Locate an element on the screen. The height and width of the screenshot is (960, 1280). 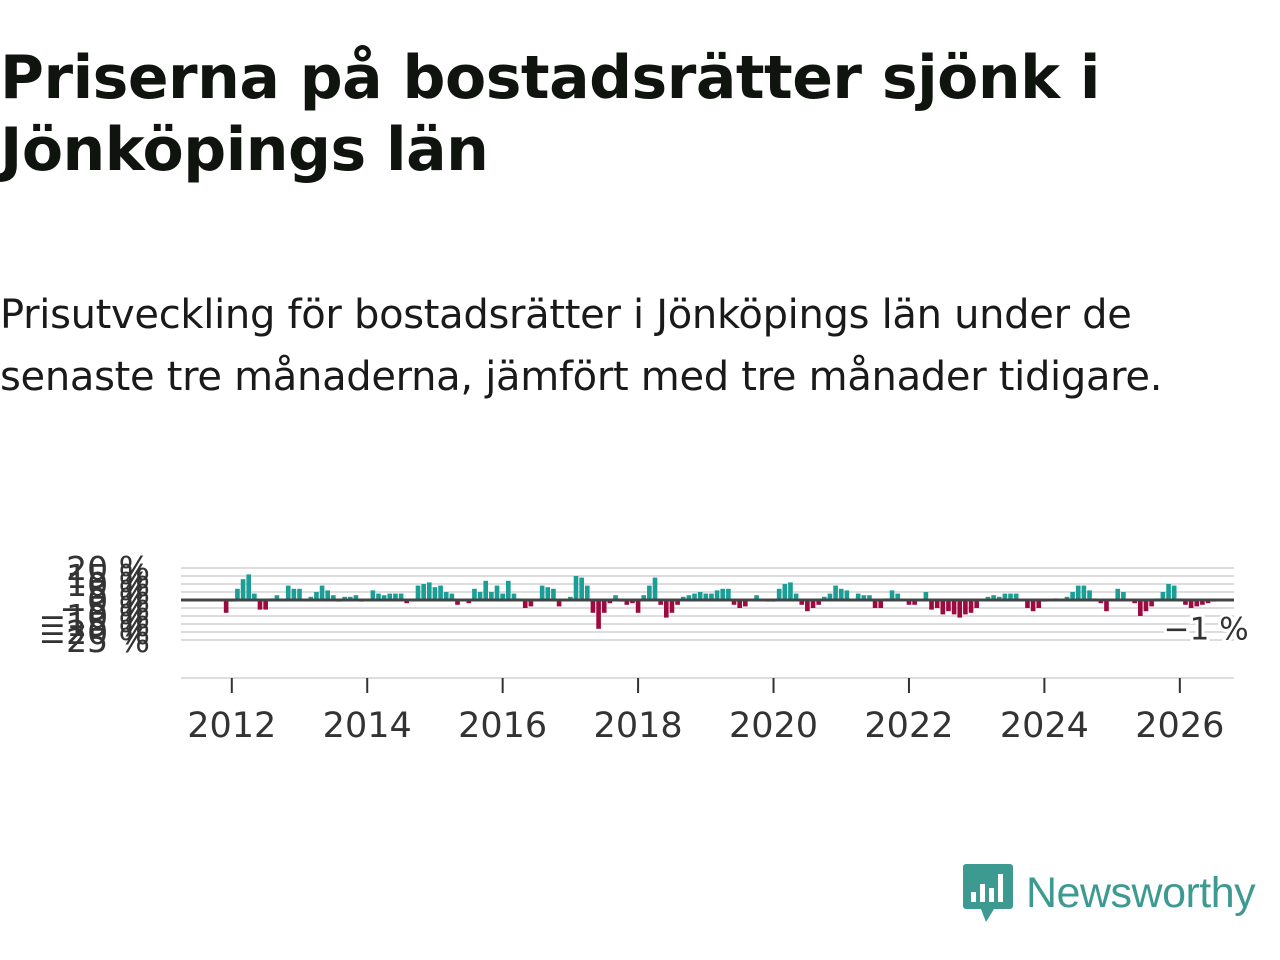
gridlines is located at coordinates (707, 604).